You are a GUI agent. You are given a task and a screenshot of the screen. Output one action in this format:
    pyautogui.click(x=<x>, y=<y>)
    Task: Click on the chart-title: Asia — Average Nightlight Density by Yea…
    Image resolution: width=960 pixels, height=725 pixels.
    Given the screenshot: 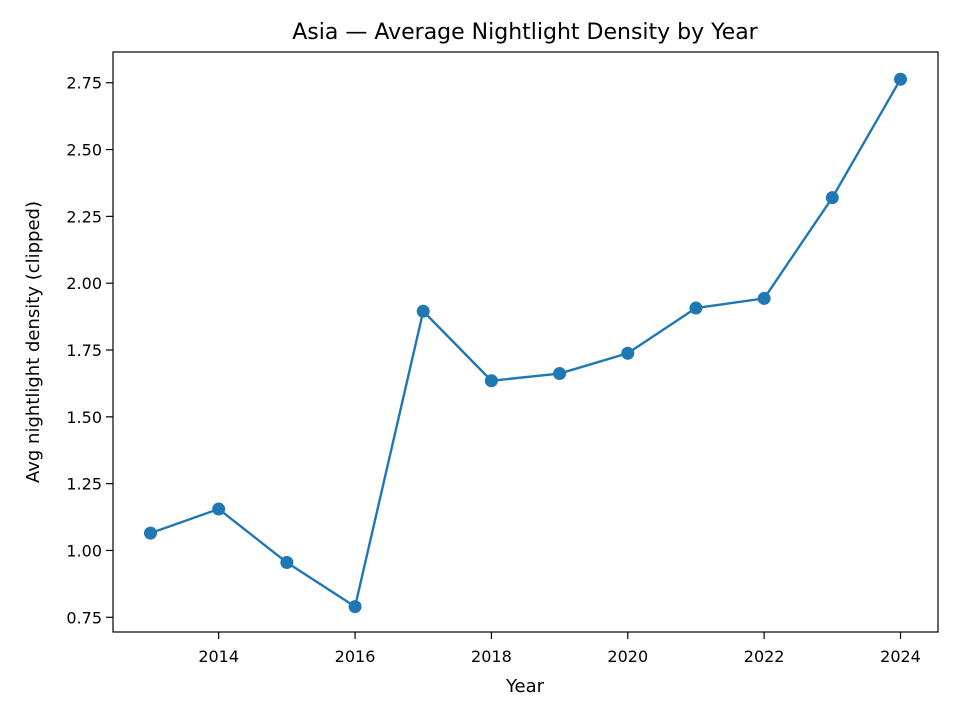 What is the action you would take?
    pyautogui.click(x=525, y=32)
    